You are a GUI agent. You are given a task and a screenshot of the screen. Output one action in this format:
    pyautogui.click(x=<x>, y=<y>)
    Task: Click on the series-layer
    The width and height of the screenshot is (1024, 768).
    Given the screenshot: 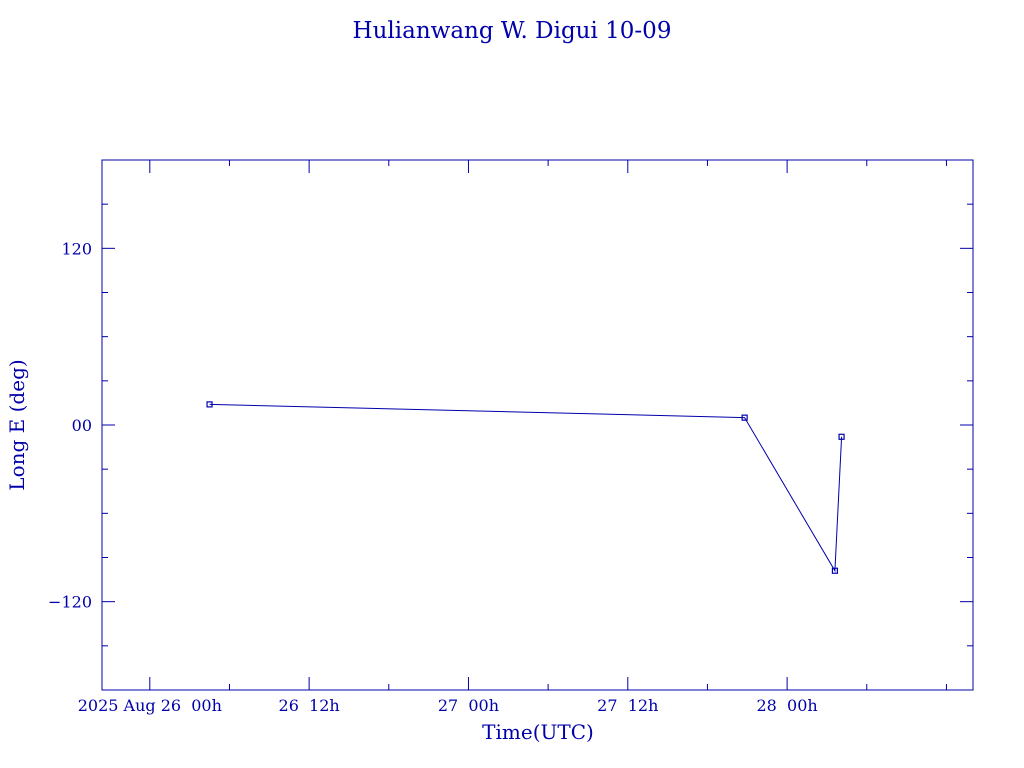 What is the action you would take?
    pyautogui.click(x=525, y=487)
    